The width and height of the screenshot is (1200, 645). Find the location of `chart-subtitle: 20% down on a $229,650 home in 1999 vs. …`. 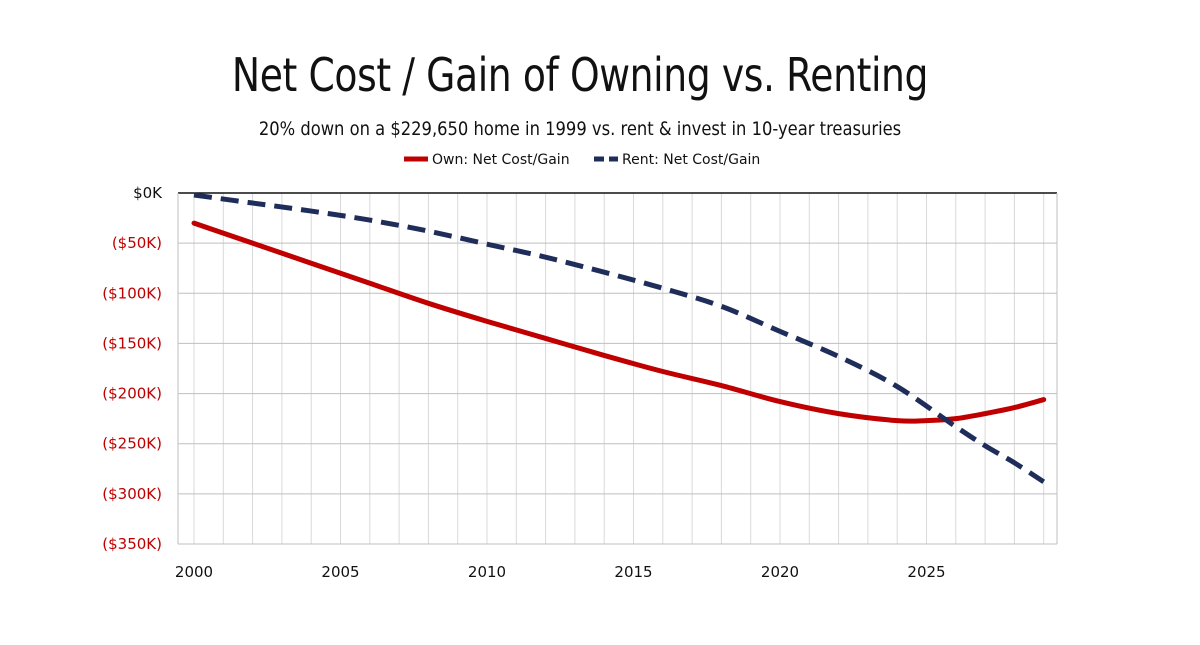

chart-subtitle: 20% down on a $229,650 home in 1999 vs. … is located at coordinates (580, 129).